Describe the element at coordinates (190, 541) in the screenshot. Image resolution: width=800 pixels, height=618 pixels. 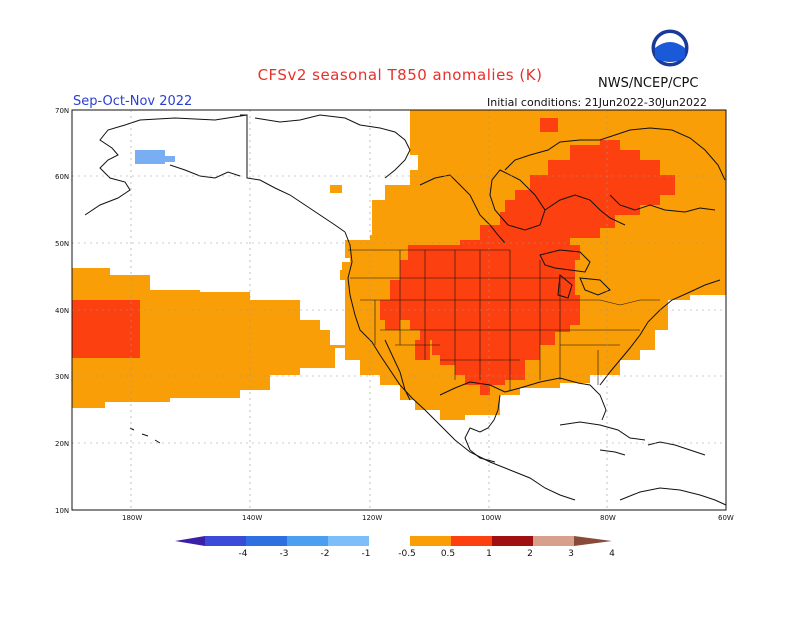
I see `colorbar-arrow-left` at that location.